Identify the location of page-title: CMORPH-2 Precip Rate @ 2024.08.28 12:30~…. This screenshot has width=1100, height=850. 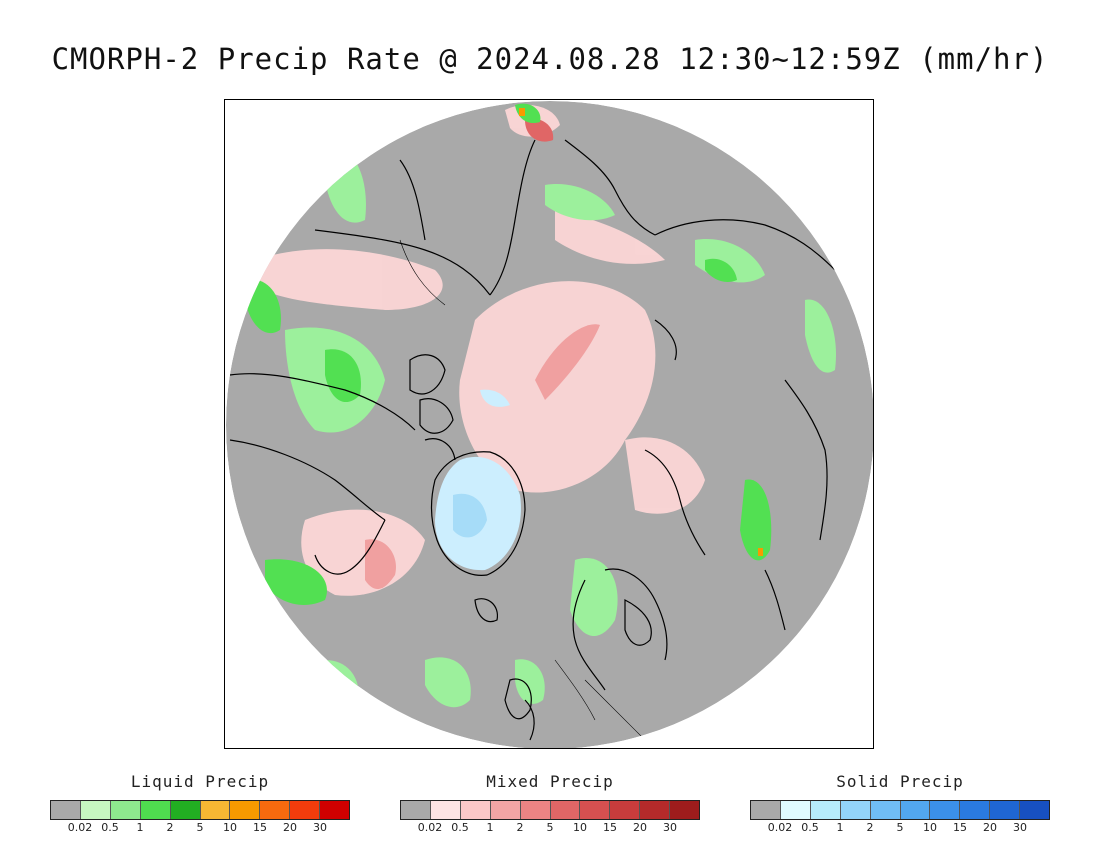
(550, 59).